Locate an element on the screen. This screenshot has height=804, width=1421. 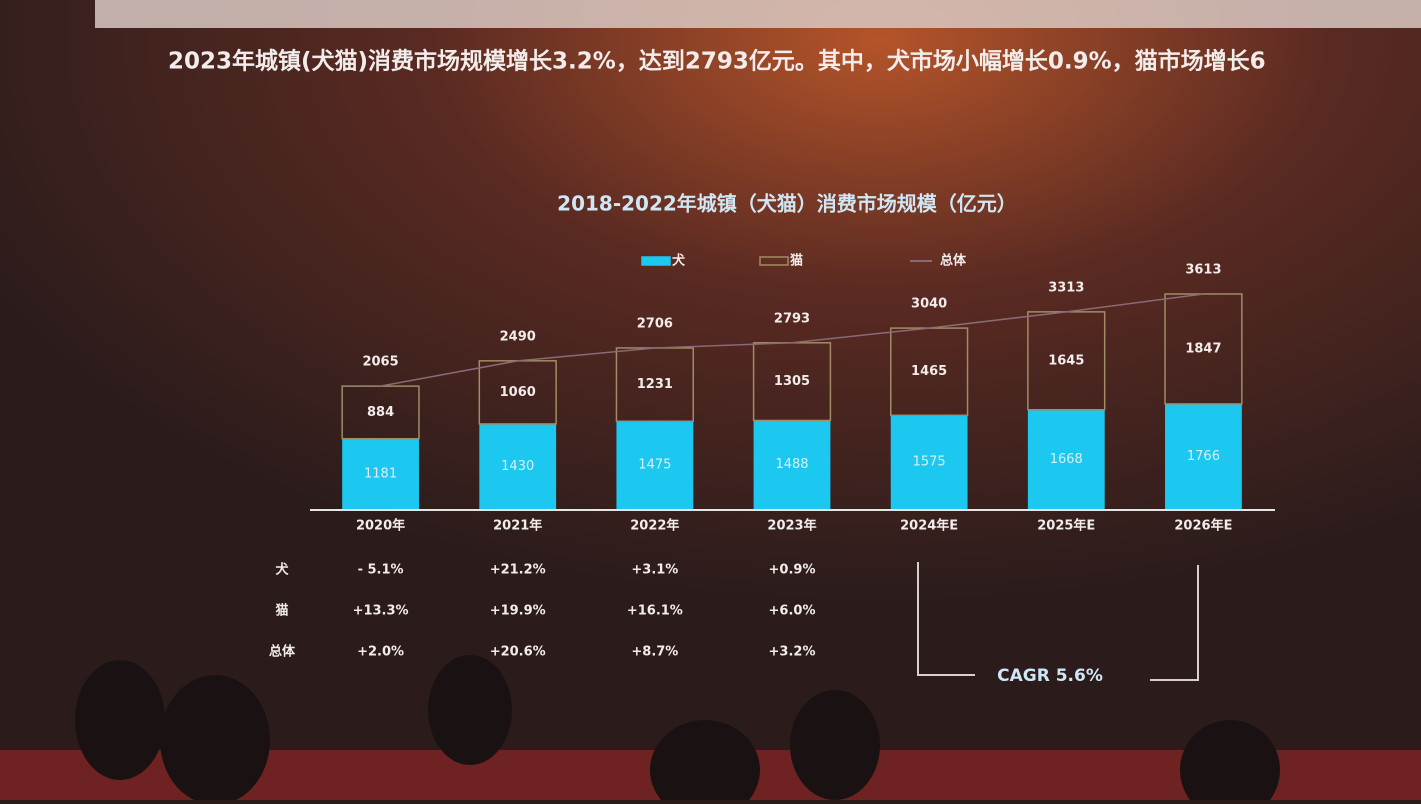
x-tick-label: 2022年 is located at coordinates (654, 526).